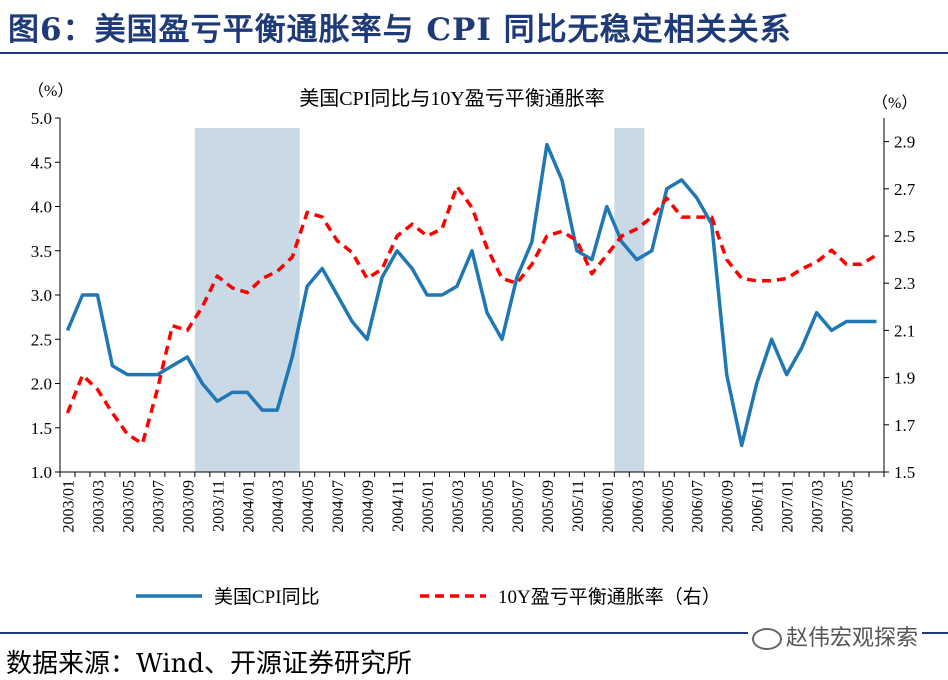 The width and height of the screenshot is (948, 680). Describe the element at coordinates (398, 506) in the screenshot. I see `x-tick-label: 2004/11` at that location.